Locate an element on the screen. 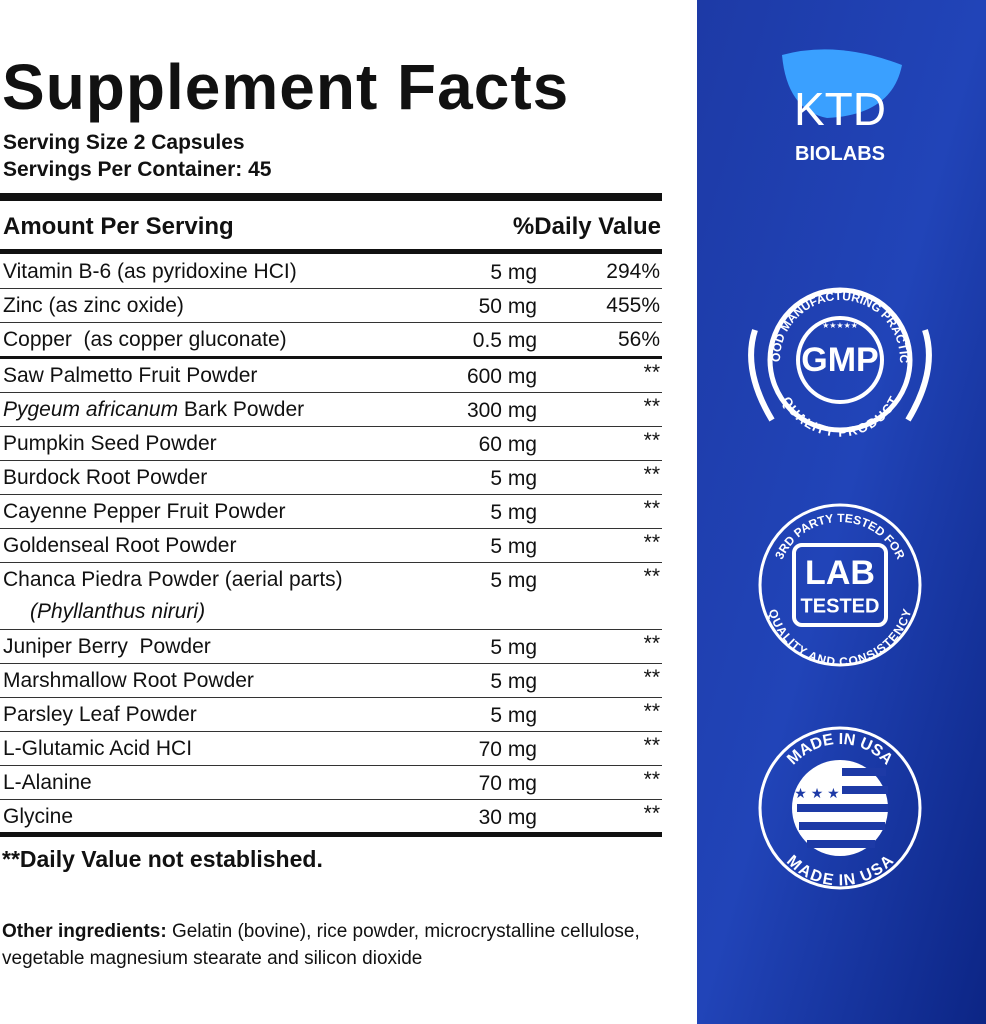 The image size is (986, 1024). row: Pumpkin Seed Powder 60 mg ** is located at coordinates (331, 444).